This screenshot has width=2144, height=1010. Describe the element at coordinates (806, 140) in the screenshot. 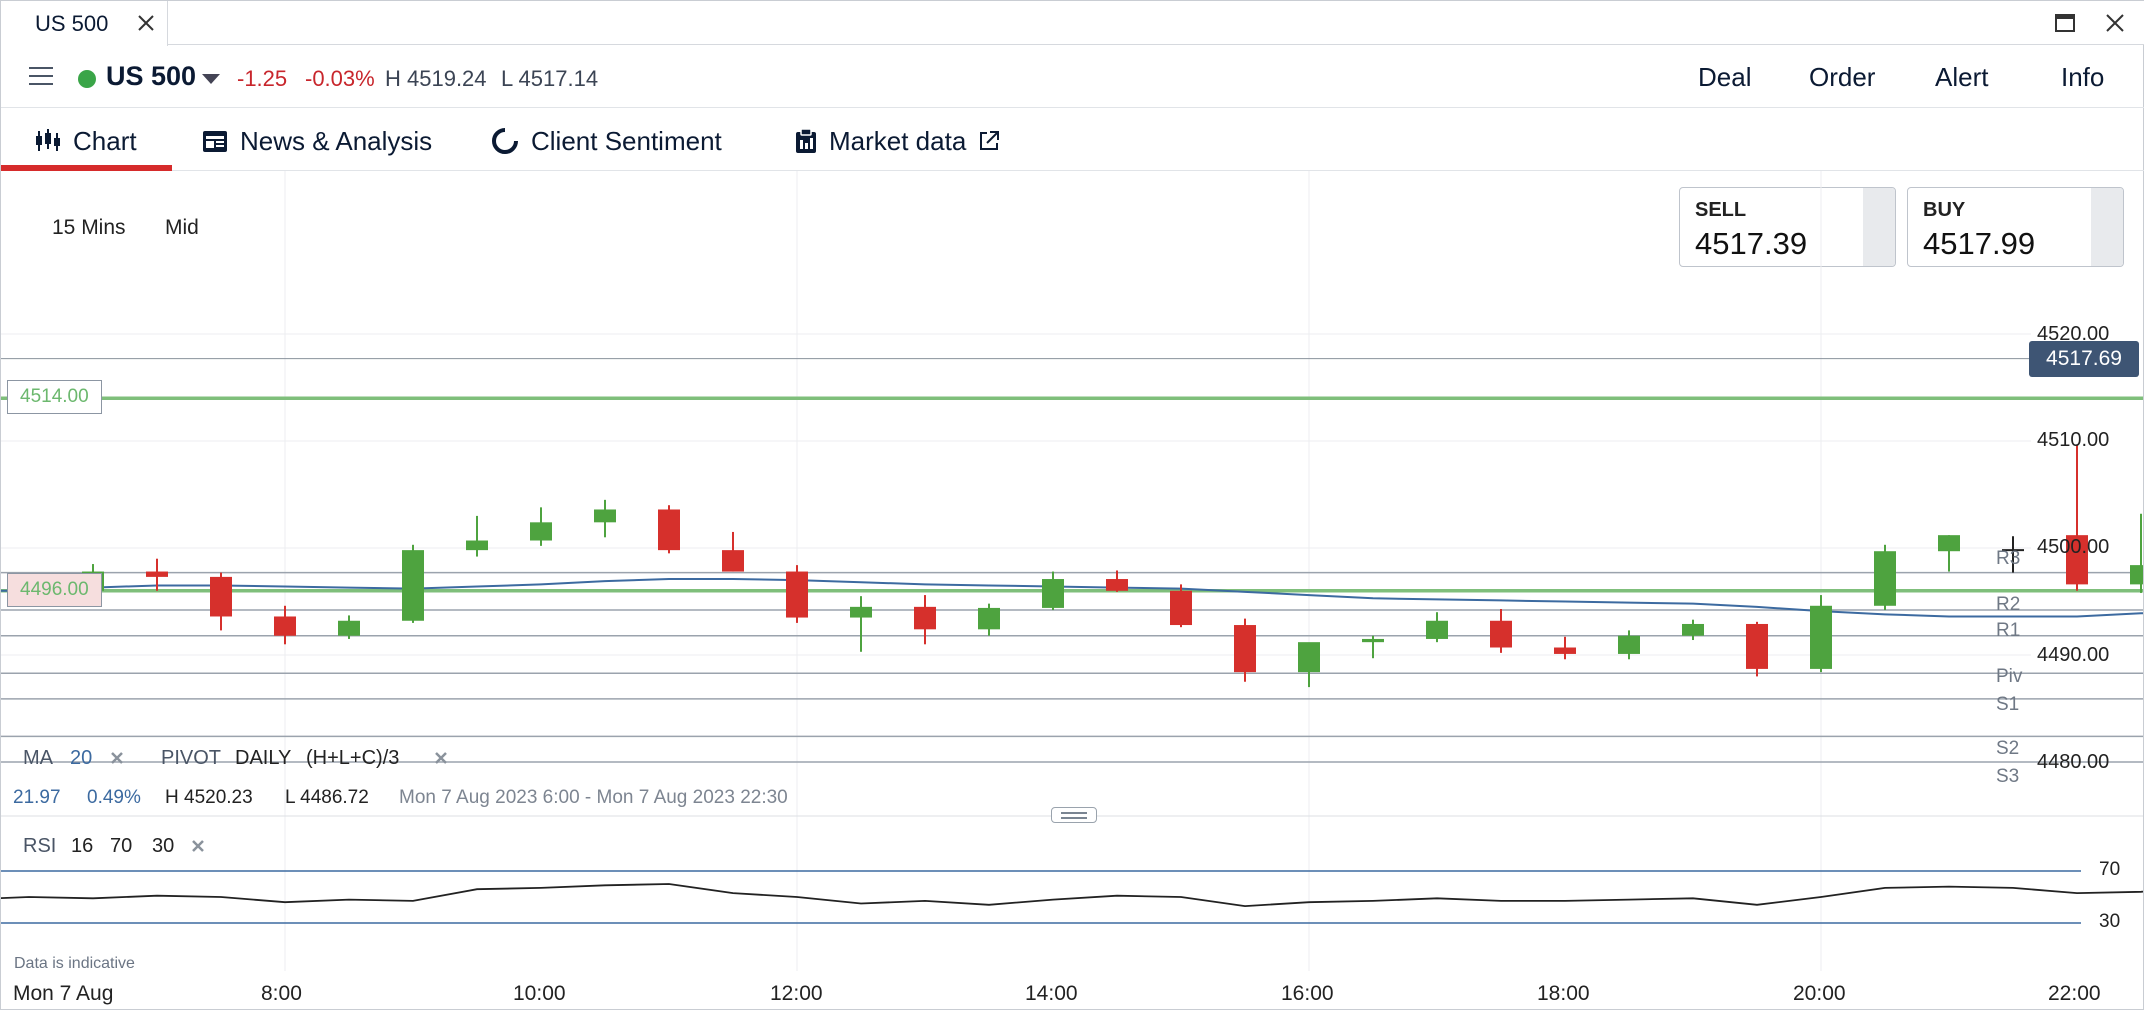

I see `clipboard-icon` at that location.